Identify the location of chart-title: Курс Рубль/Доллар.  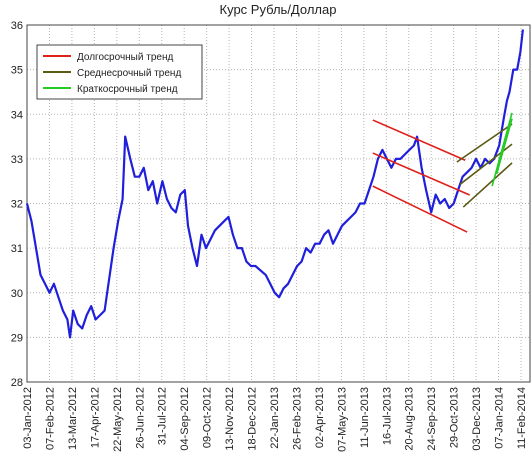
(278, 9).